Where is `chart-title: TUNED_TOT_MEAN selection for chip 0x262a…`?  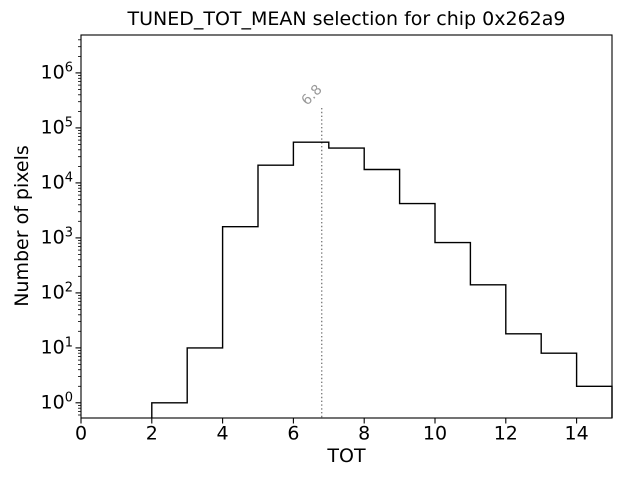
chart-title: TUNED_TOT_MEAN selection for chip 0x262a… is located at coordinates (346, 19).